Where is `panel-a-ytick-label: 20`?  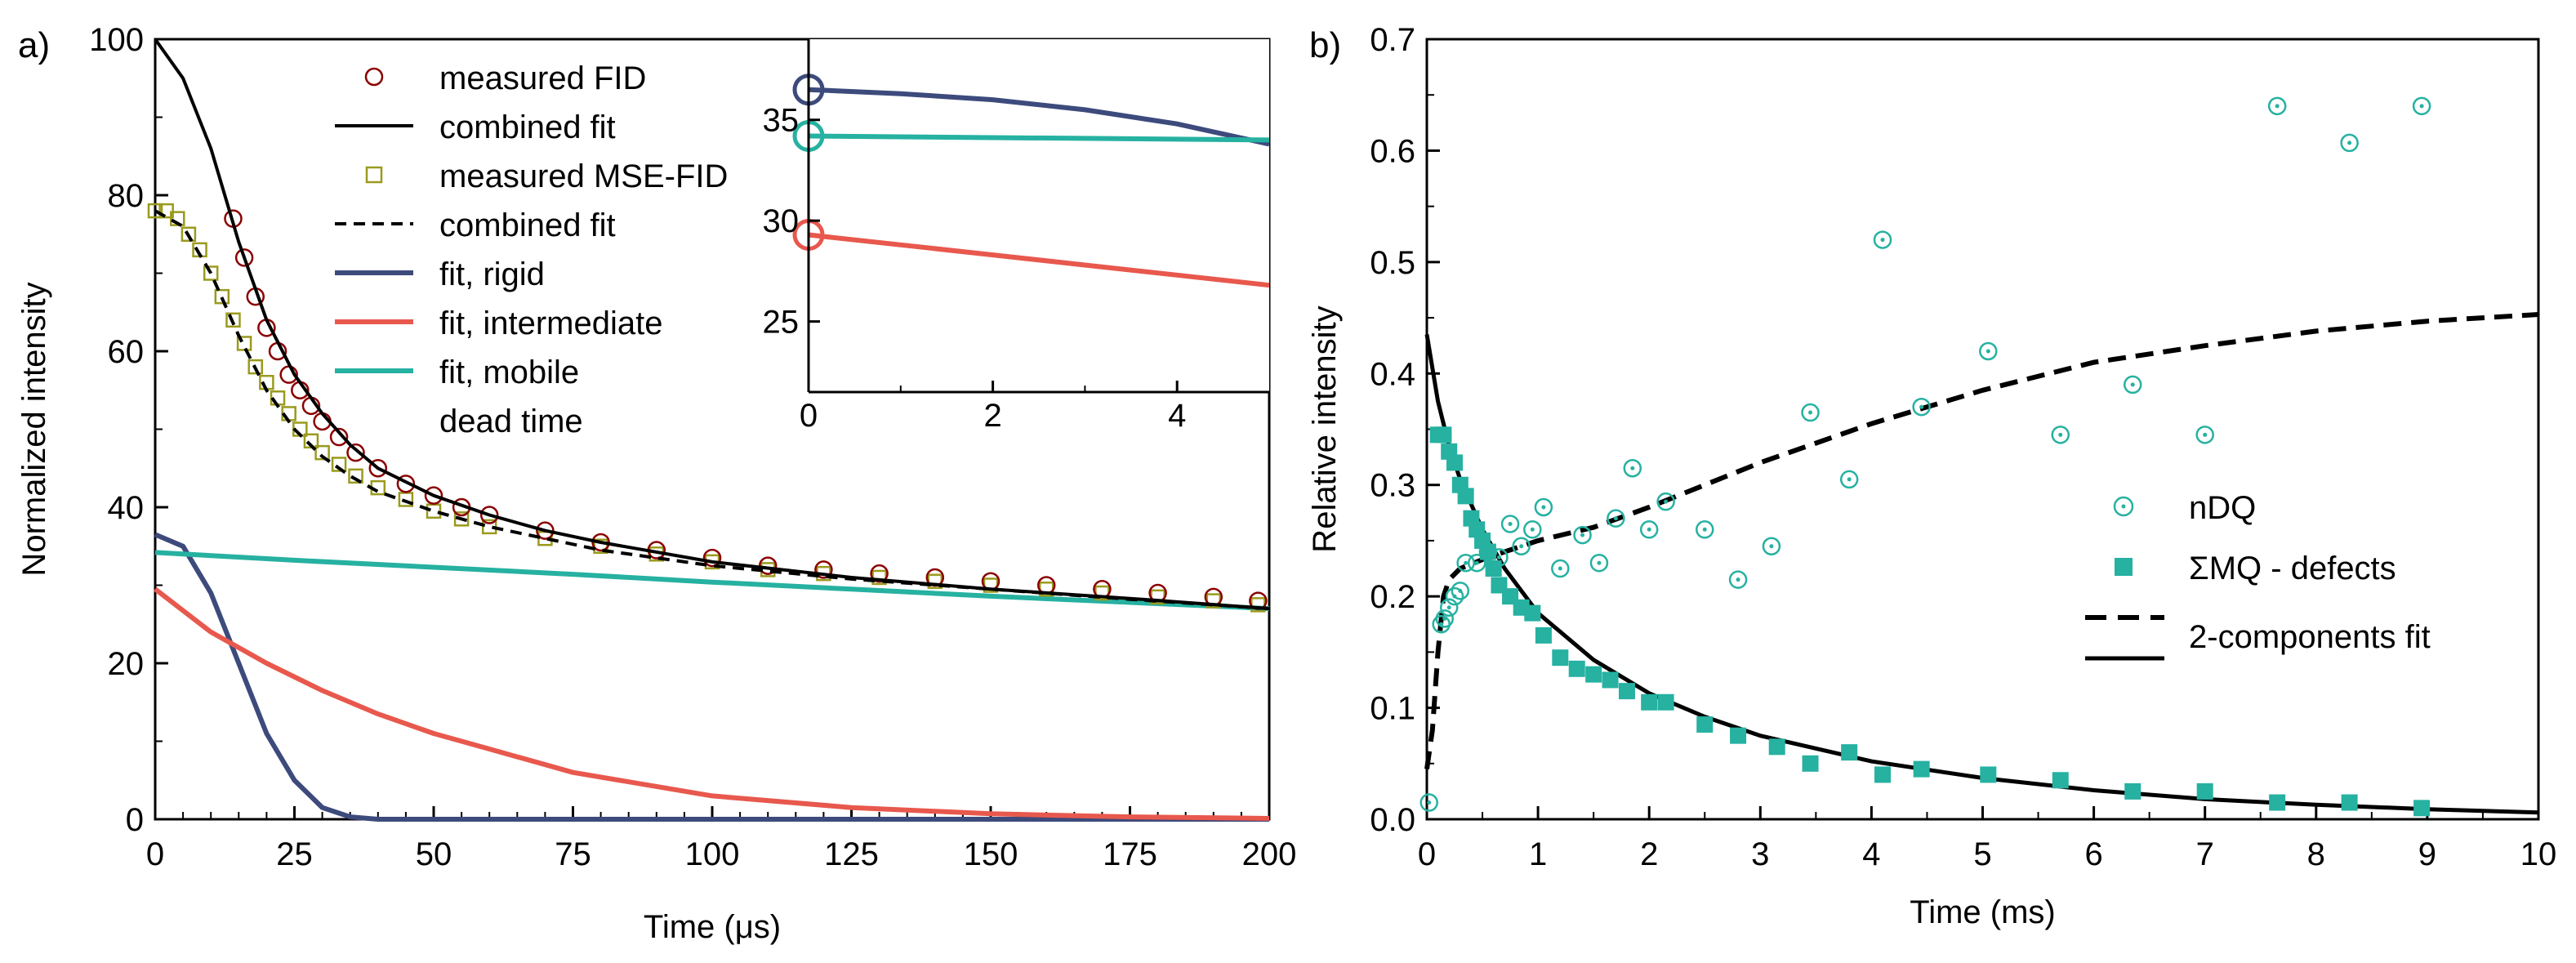
panel-a-ytick-label: 20 is located at coordinates (126, 664).